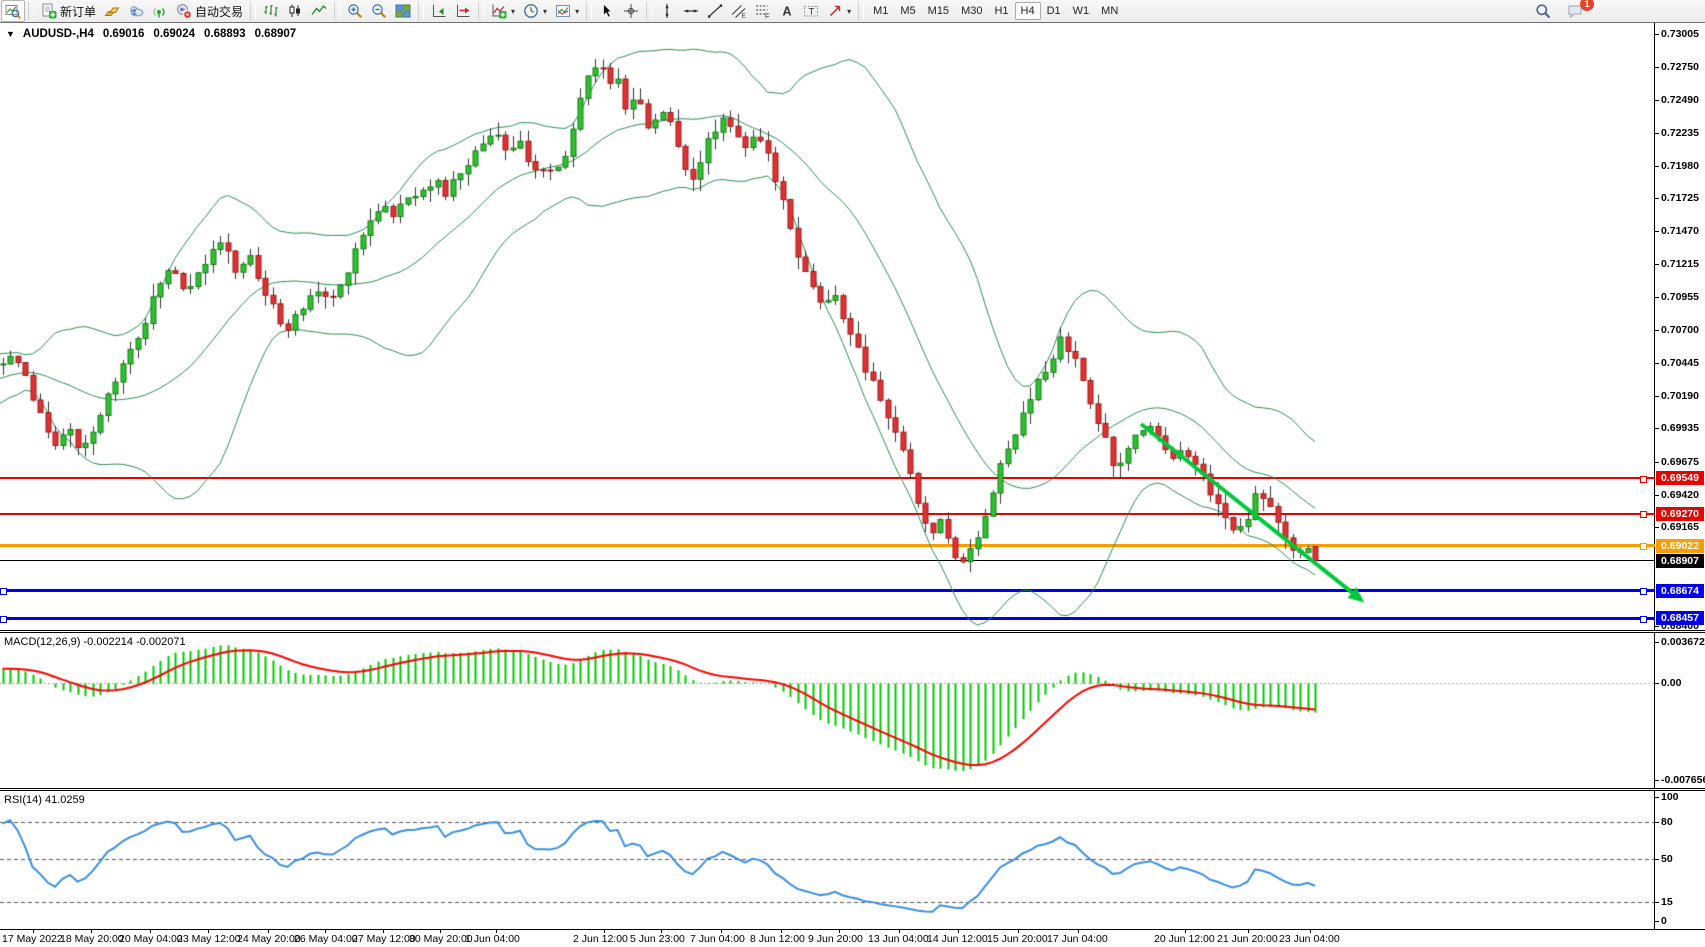 This screenshot has width=1705, height=947. I want to click on zoom-in-button, so click(355, 11).